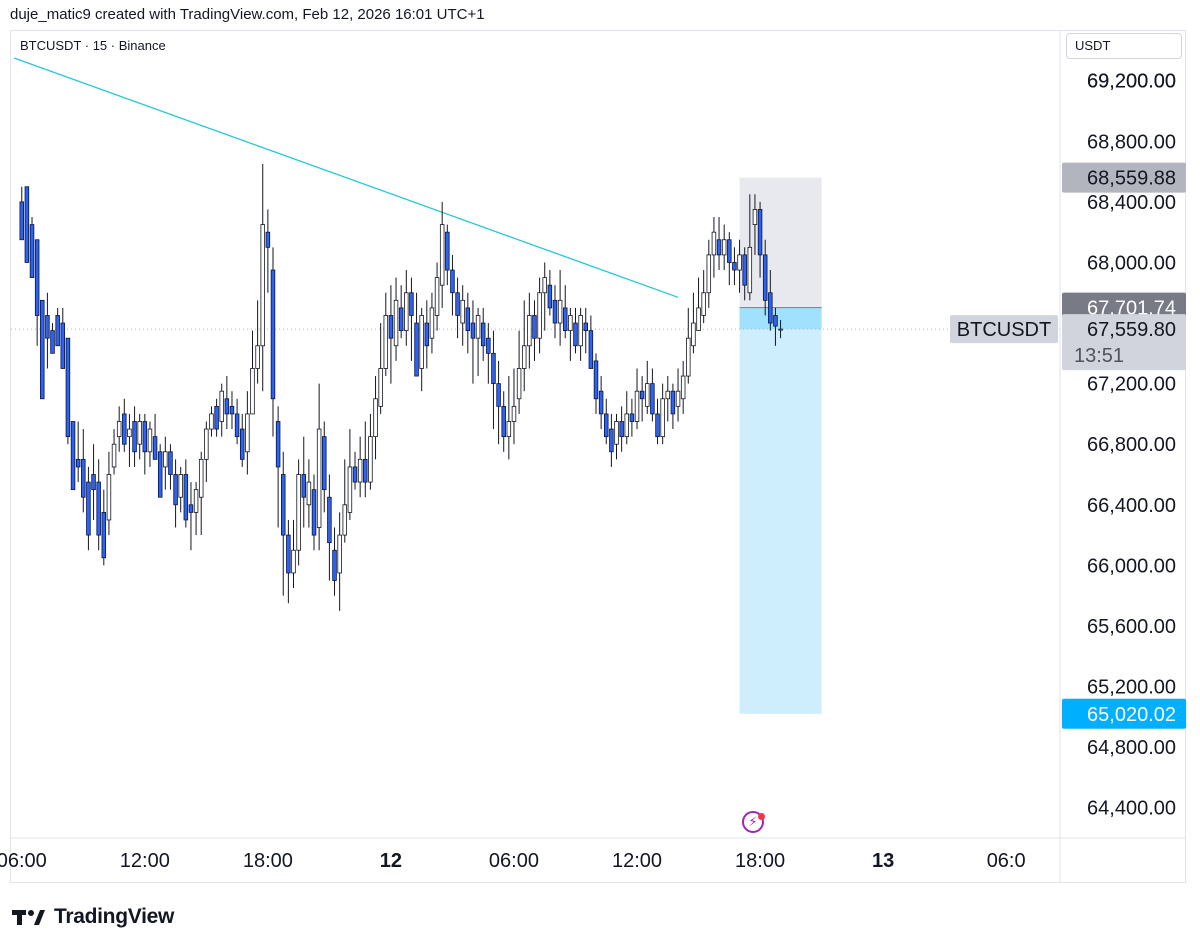  What do you see at coordinates (93, 917) in the screenshot?
I see `footer: TradingView` at bounding box center [93, 917].